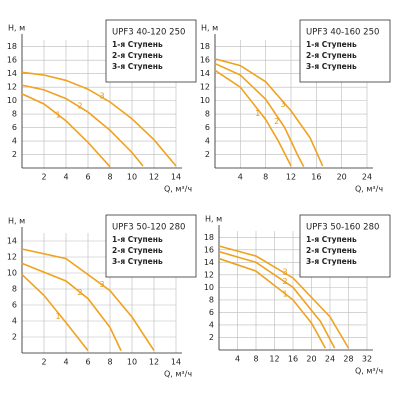 This screenshot has width=400, height=400. What do you see at coordinates (342, 33) in the screenshot?
I see `chart-title: UPF3 40-160 250` at bounding box center [342, 33].